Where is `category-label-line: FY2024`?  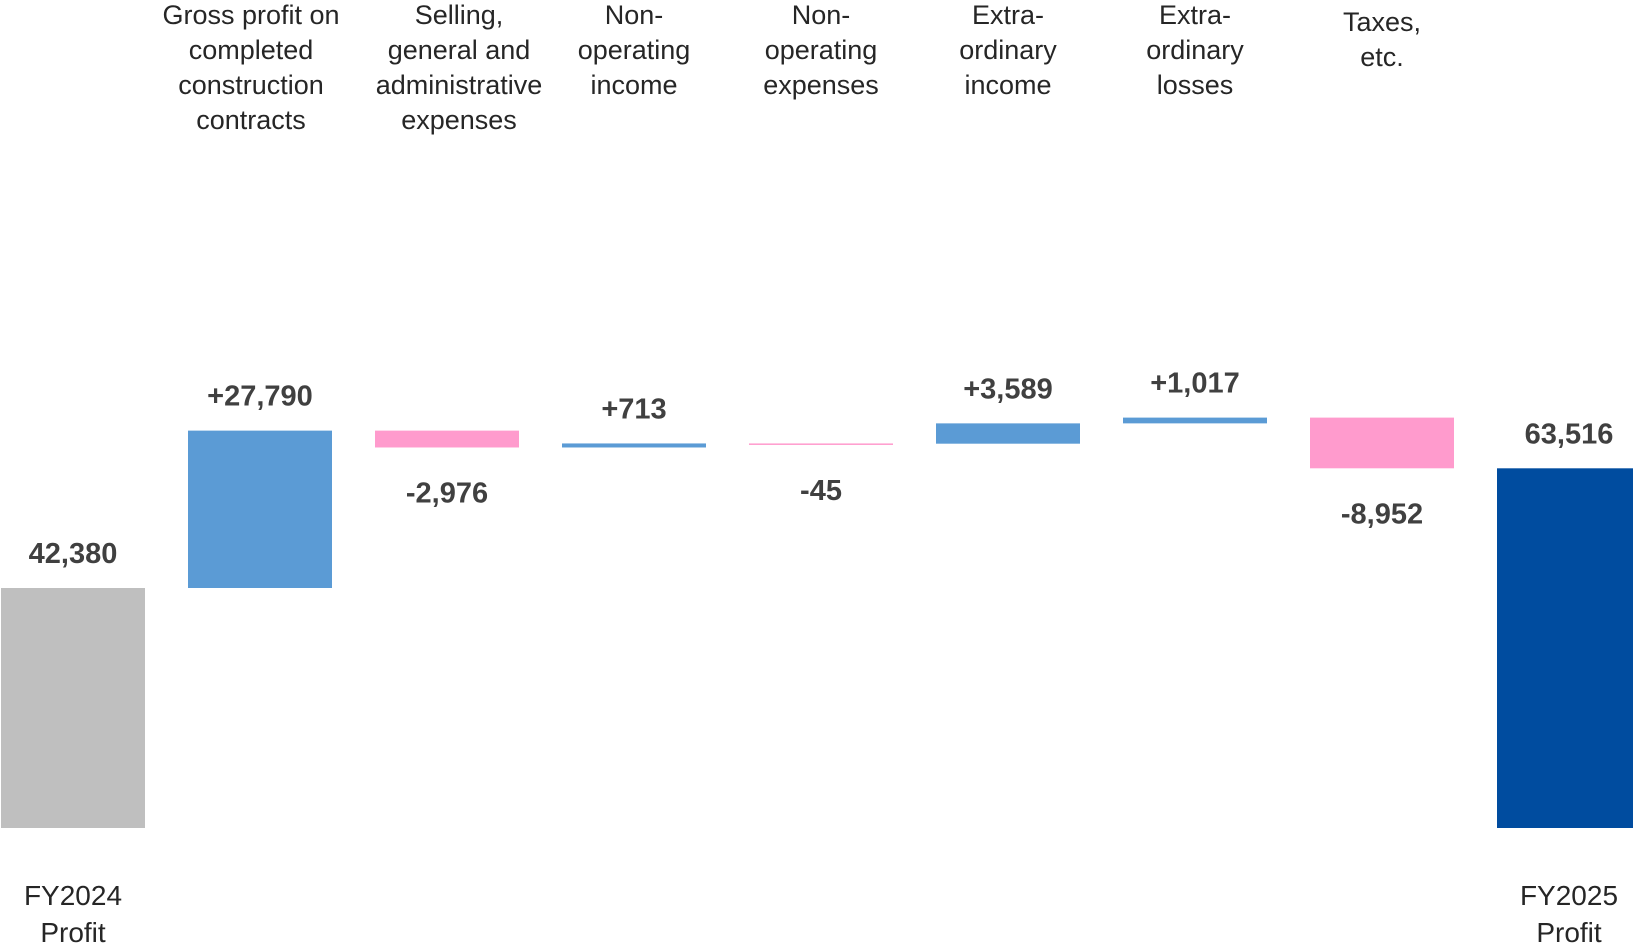 category-label-line: FY2024 is located at coordinates (73, 895).